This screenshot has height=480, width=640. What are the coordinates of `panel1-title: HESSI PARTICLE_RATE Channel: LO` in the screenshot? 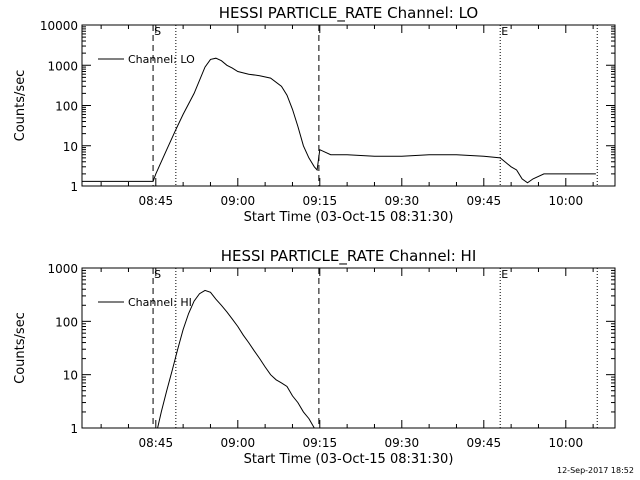 It's located at (348, 13).